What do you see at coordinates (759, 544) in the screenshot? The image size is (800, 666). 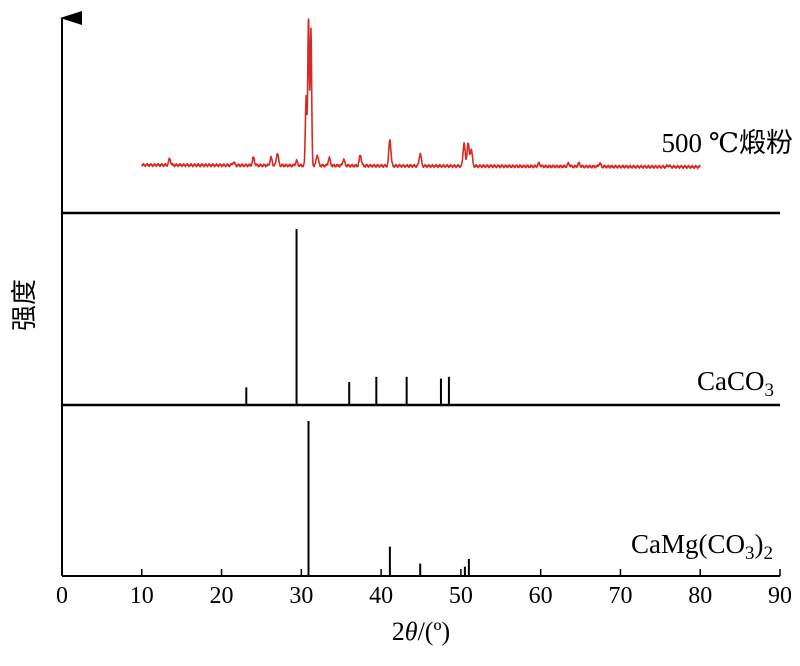 I see `camgco3-label-mid: )` at bounding box center [759, 544].